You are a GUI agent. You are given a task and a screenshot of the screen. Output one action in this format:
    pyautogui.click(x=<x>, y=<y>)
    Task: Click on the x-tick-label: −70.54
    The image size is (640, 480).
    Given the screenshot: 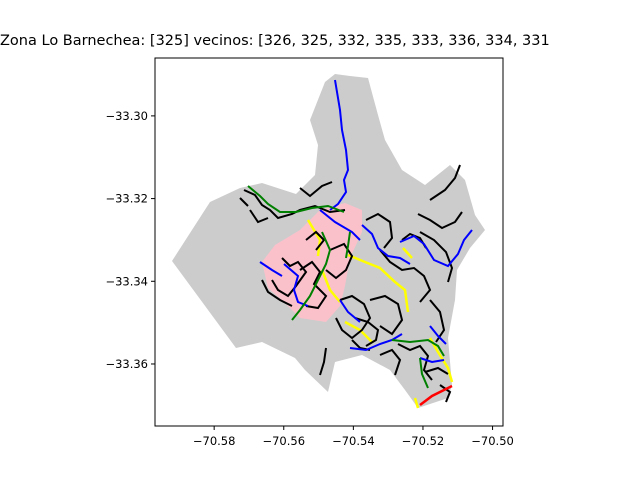 What is the action you would take?
    pyautogui.click(x=353, y=441)
    